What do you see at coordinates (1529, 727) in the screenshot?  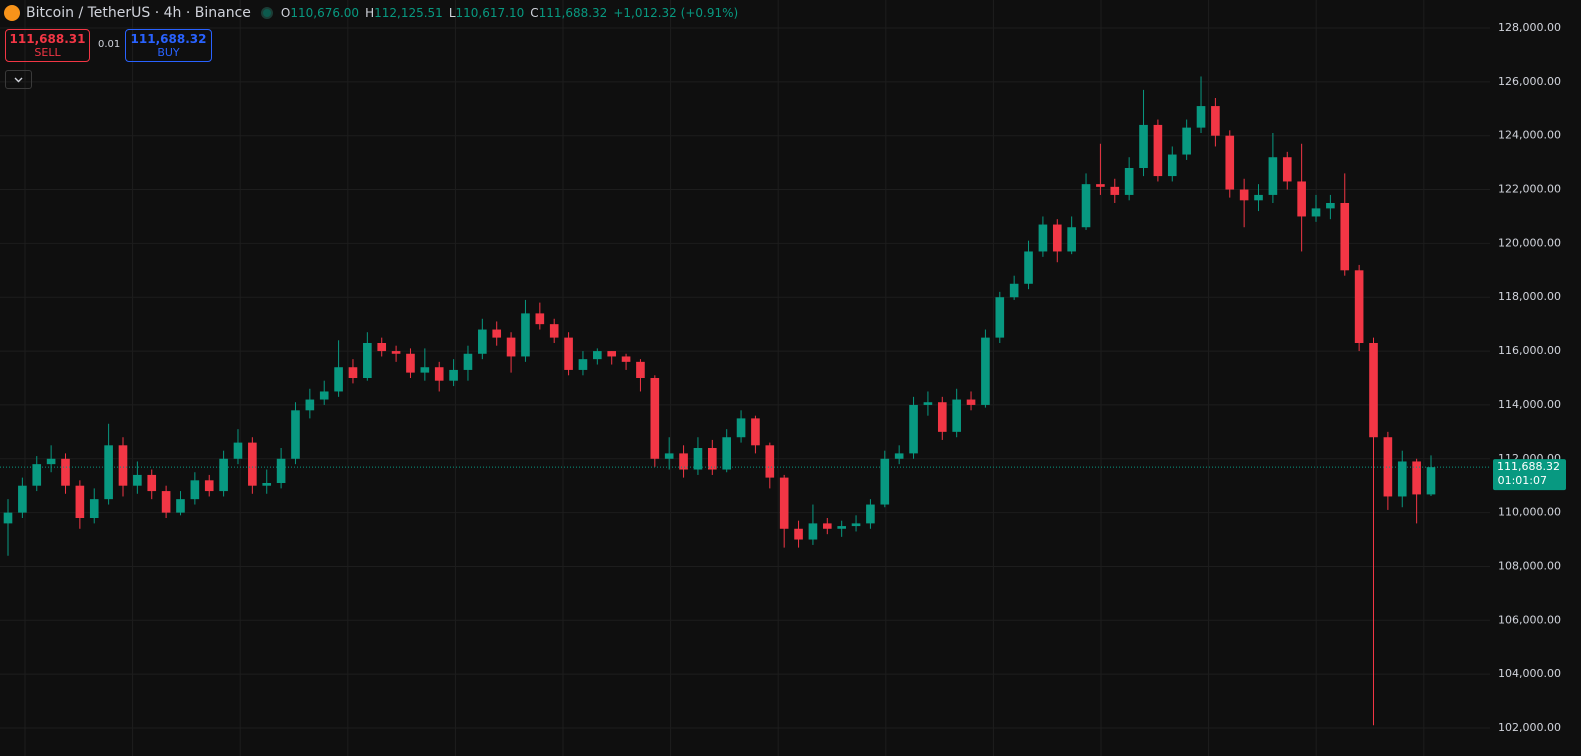 I see `y-tick-label: 102,000.00` at bounding box center [1529, 727].